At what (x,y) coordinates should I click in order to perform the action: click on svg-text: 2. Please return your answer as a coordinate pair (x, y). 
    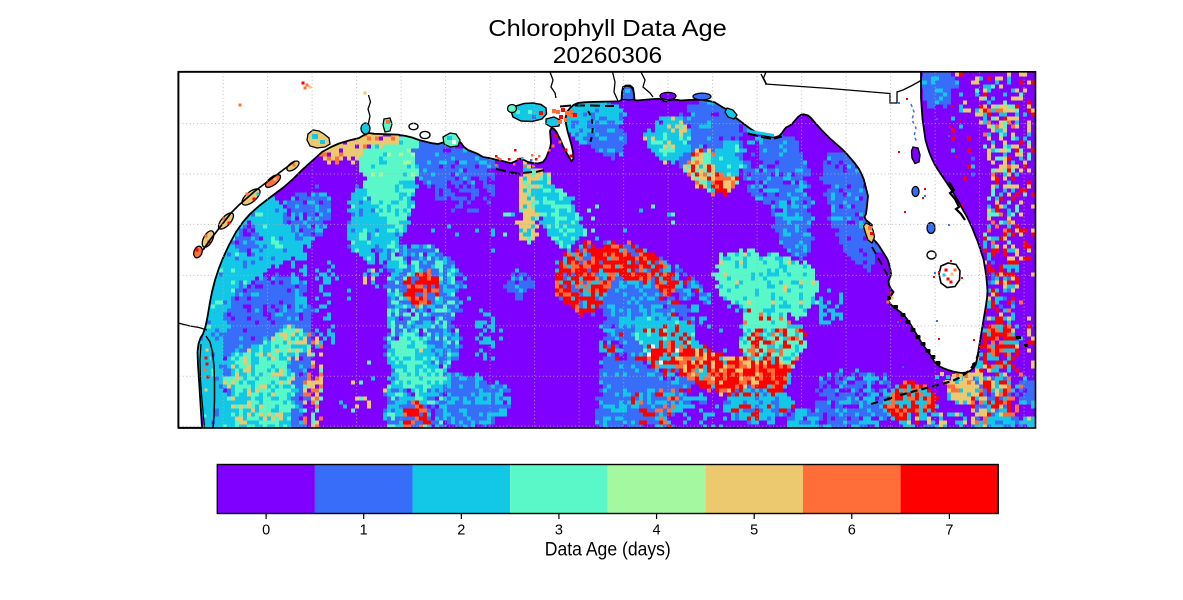
    Looking at the image, I should click on (461, 530).